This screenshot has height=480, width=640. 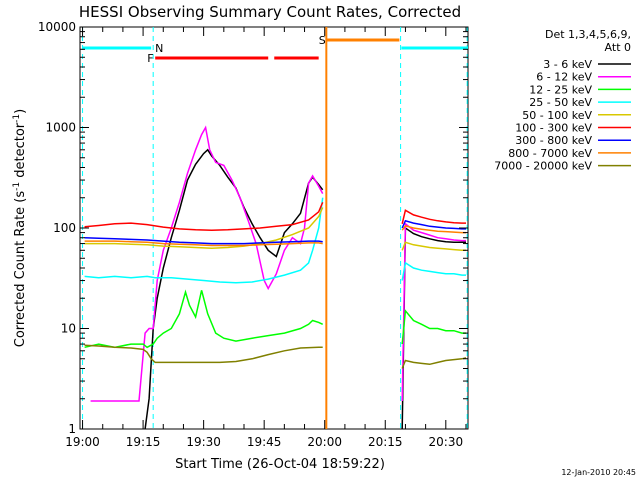 What do you see at coordinates (560, 89) in the screenshot?
I see `legend-label: 12 - 25 keV` at bounding box center [560, 89].